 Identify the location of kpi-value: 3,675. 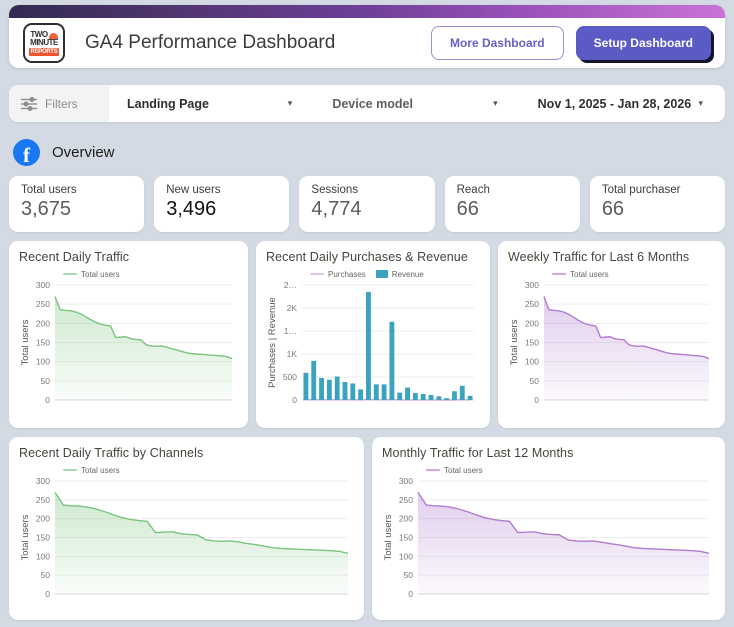
(46, 209).